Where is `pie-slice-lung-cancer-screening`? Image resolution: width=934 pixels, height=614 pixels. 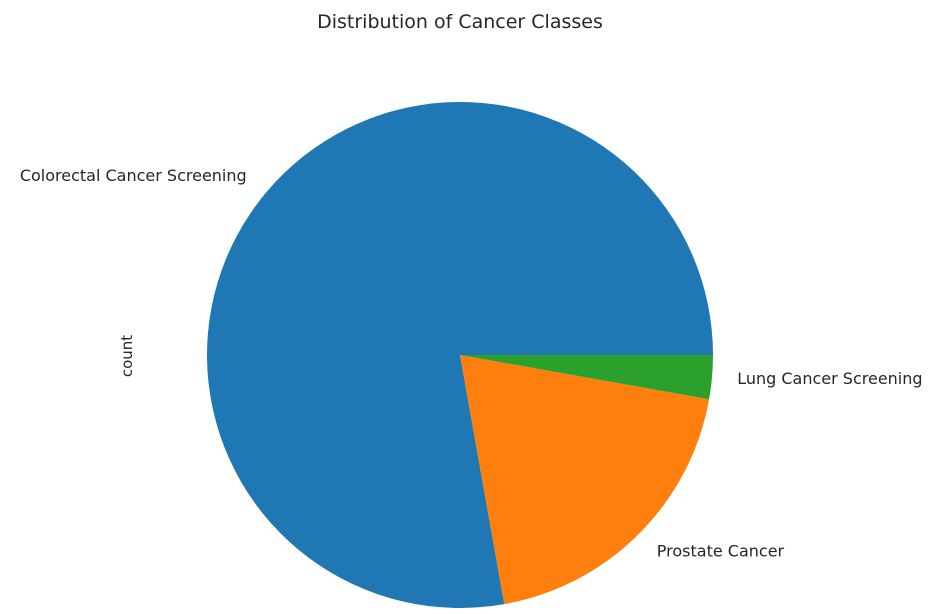
pie-slice-lung-cancer-screening is located at coordinates (586, 377).